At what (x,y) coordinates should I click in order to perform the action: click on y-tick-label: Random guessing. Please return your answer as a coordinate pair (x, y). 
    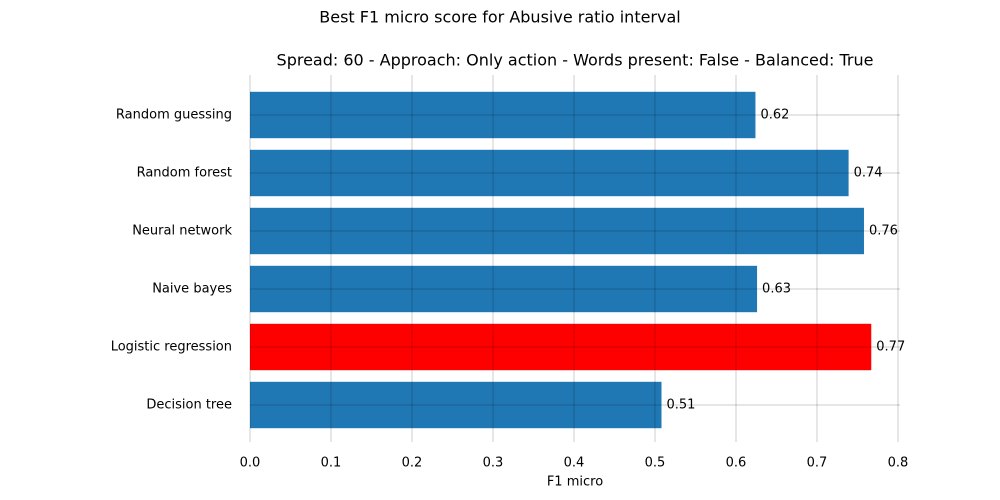
    Looking at the image, I should click on (174, 115).